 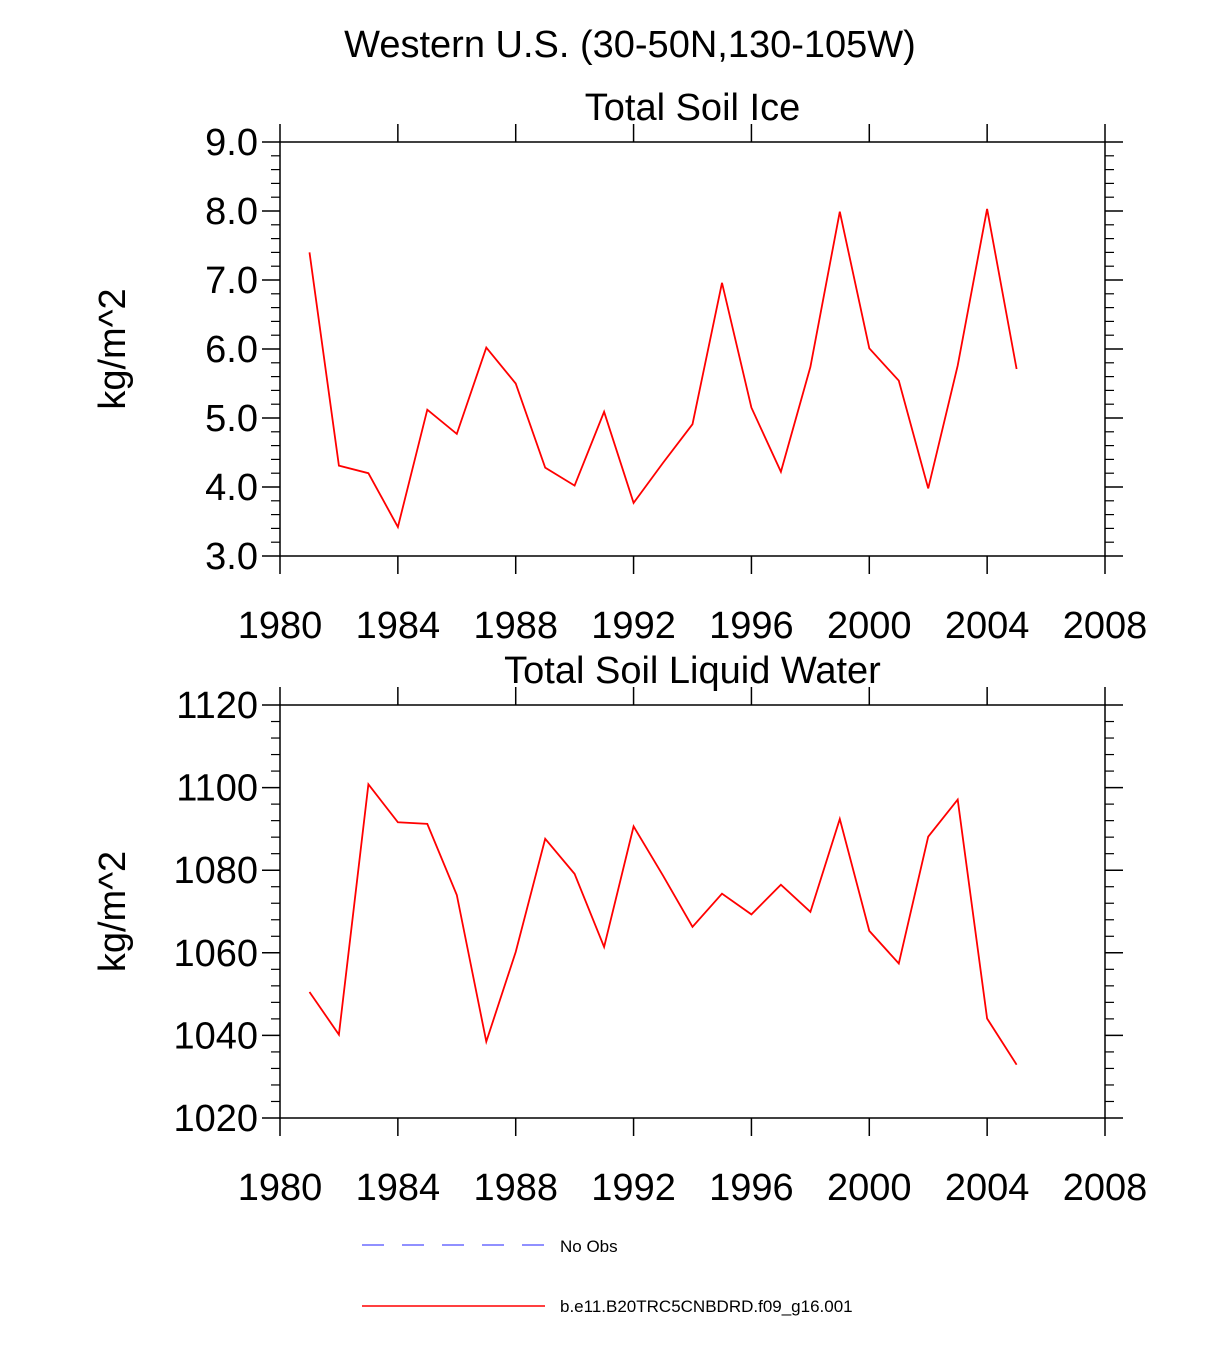 What do you see at coordinates (231, 212) in the screenshot?
I see `y-tick-label: 8.0` at bounding box center [231, 212].